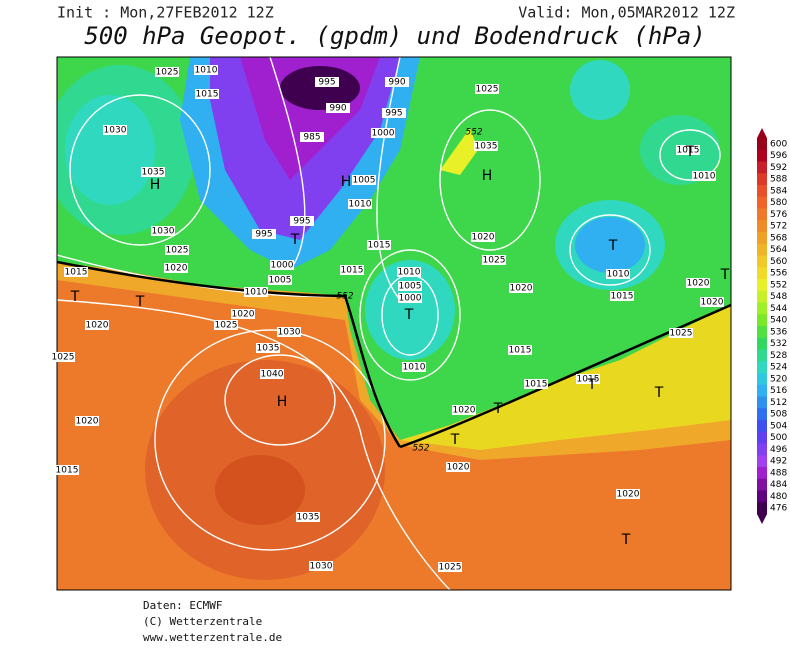 The height and width of the screenshot is (648, 790). I want to click on colorbar-label: 476, so click(778, 509).